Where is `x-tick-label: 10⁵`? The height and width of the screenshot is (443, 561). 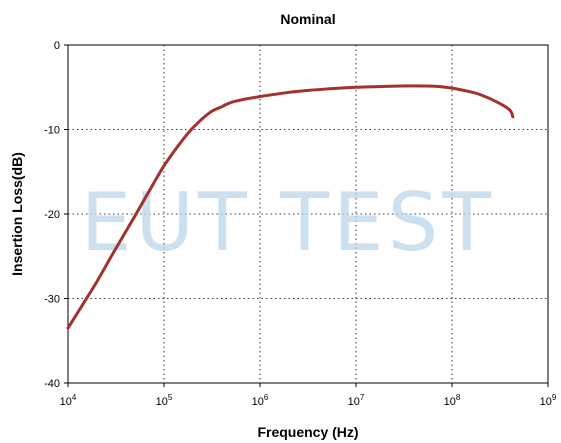
x-tick-label: 10⁵ is located at coordinates (164, 400).